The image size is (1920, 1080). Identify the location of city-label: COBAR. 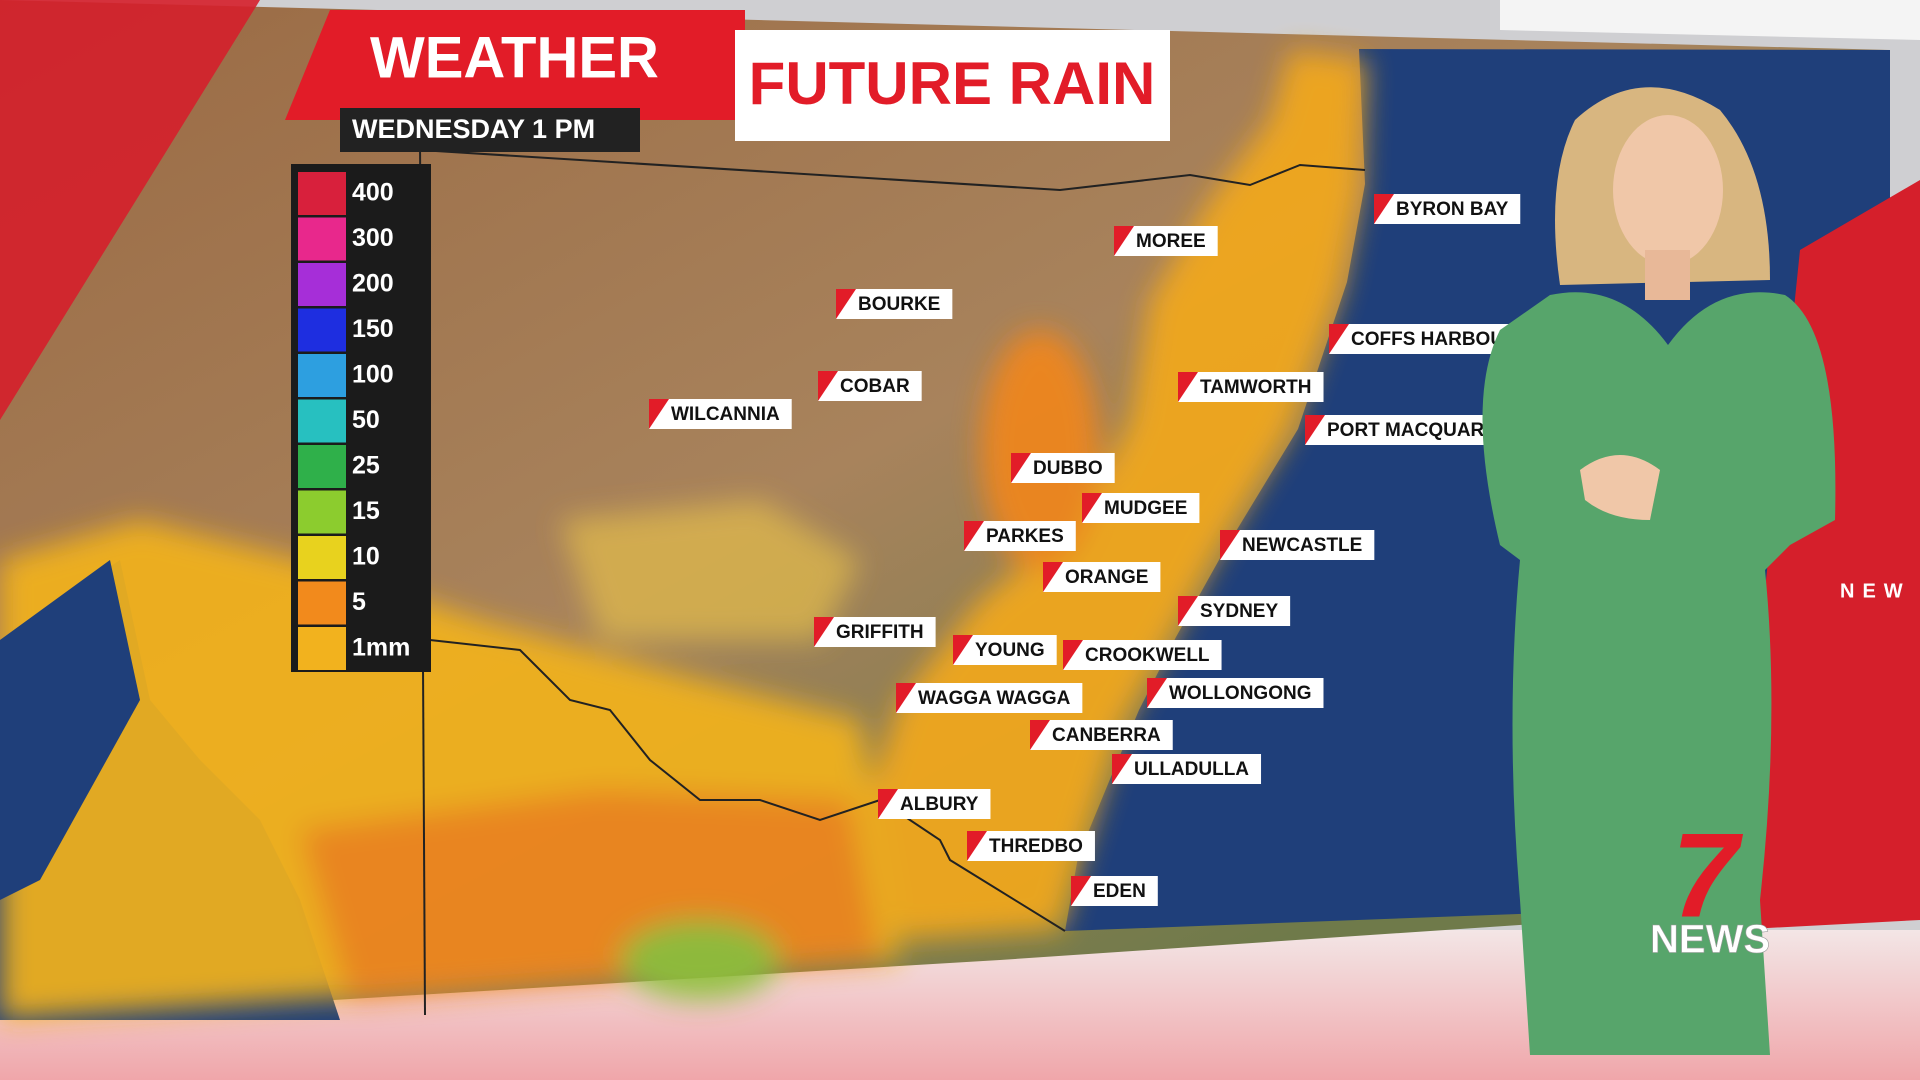
(870, 386).